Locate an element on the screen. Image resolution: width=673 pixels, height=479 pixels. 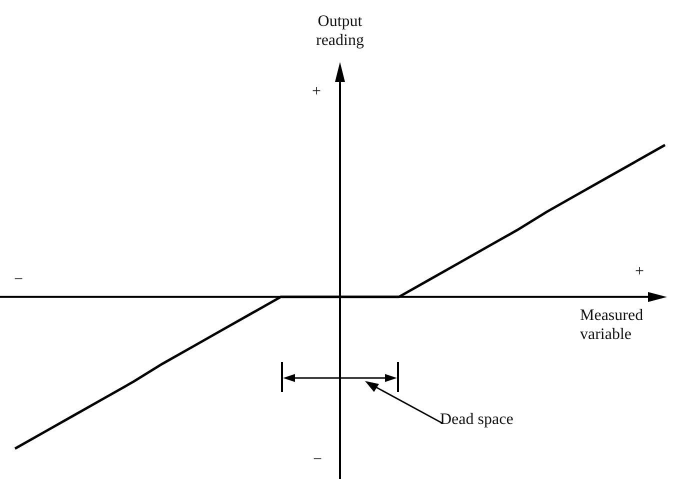
text: Output reading is located at coordinates (340, 31).